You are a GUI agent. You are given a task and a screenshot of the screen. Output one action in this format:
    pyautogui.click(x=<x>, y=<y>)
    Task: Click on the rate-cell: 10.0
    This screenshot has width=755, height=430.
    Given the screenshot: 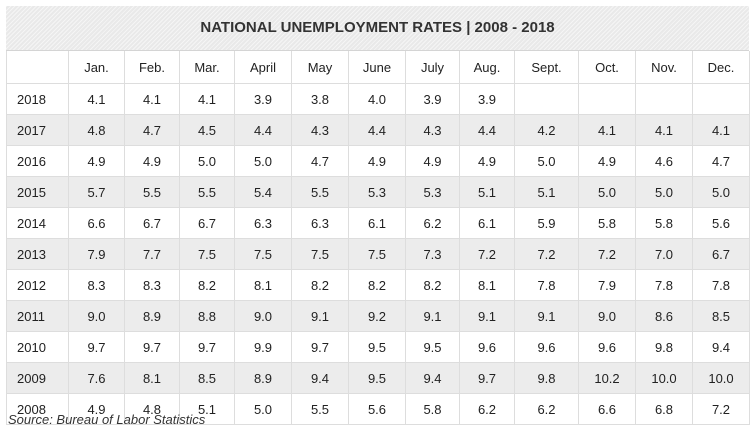 What is the action you would take?
    pyautogui.click(x=721, y=378)
    